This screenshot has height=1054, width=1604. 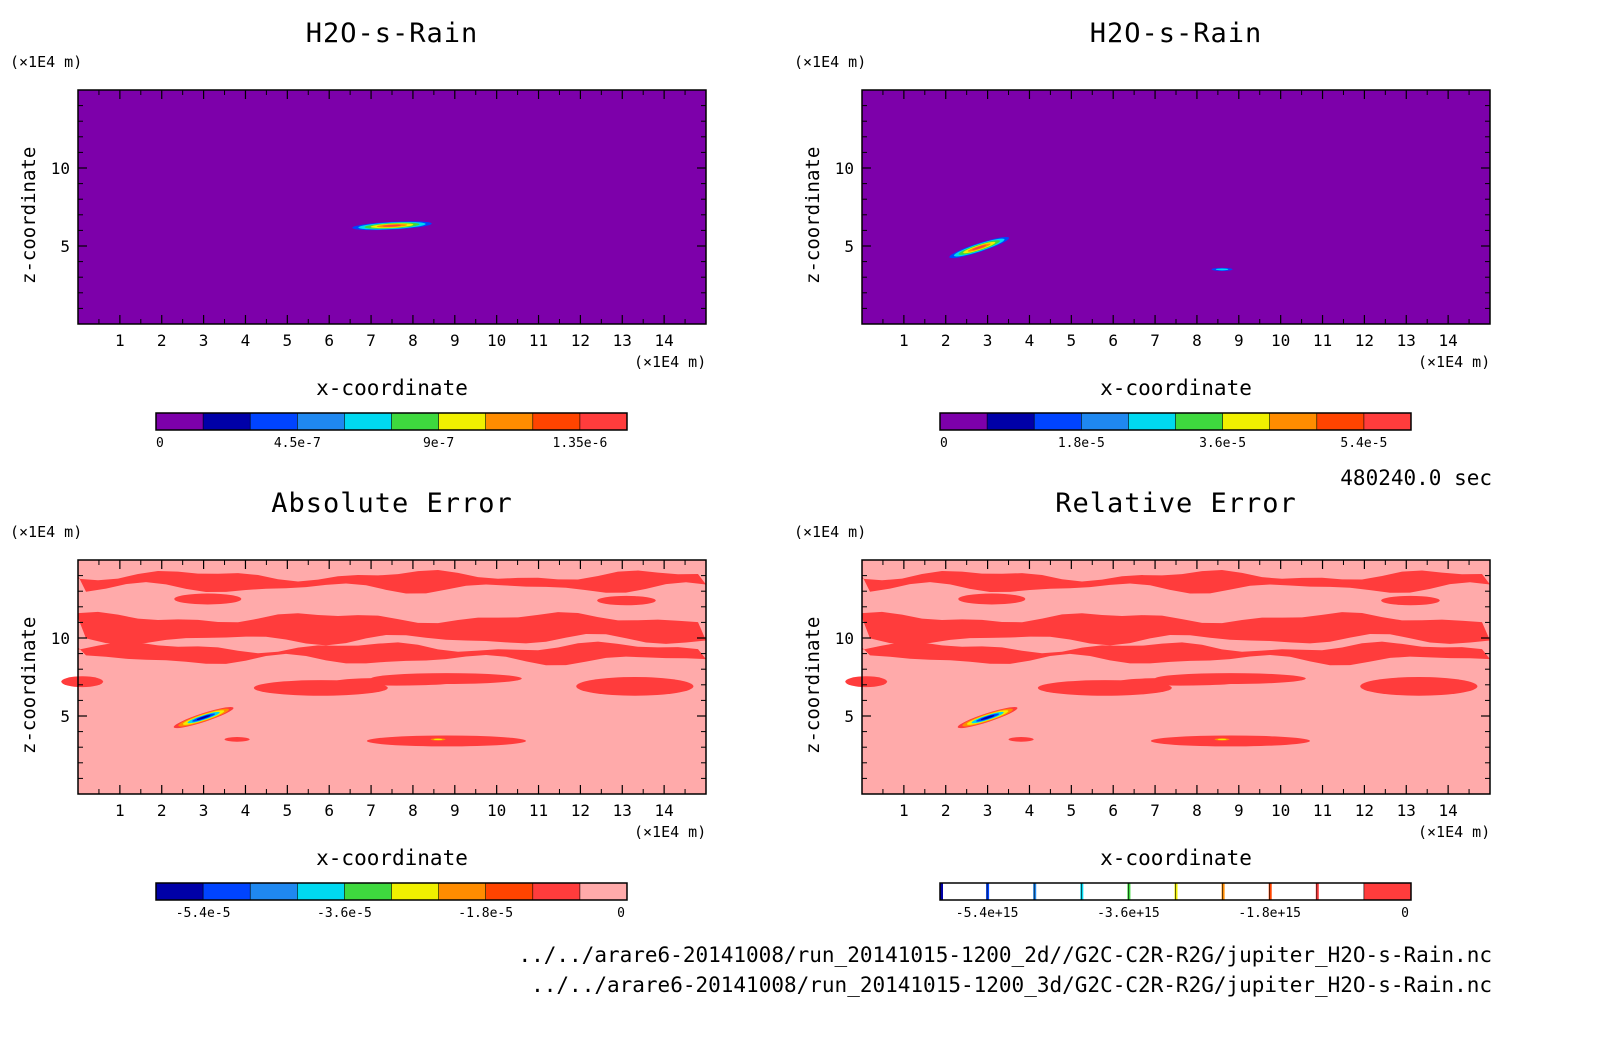 I want to click on chart-title: Absolute Error, so click(x=392, y=503).